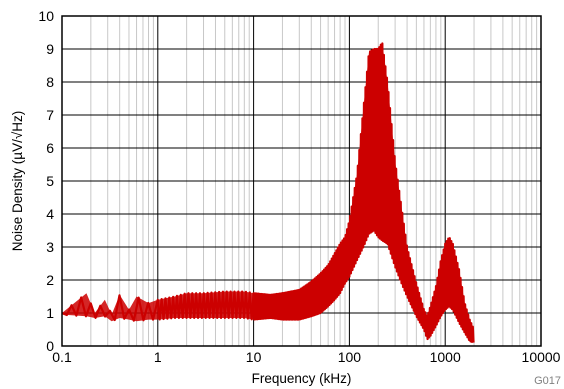  I want to click on x-tick-labels: 0.1 1 10 100 1000 10000, so click(306, 357).